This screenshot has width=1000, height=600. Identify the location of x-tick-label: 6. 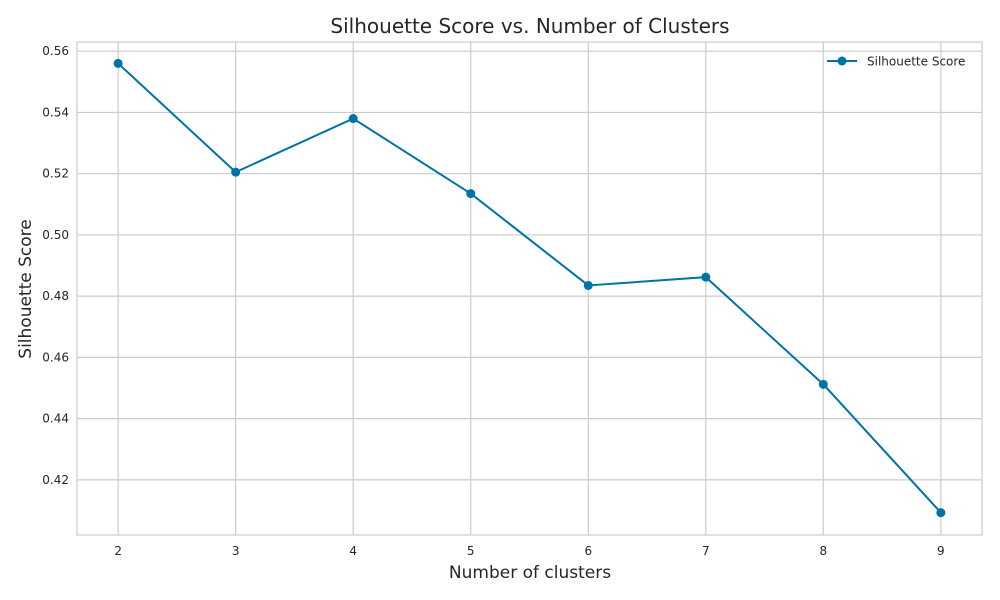
(588, 551).